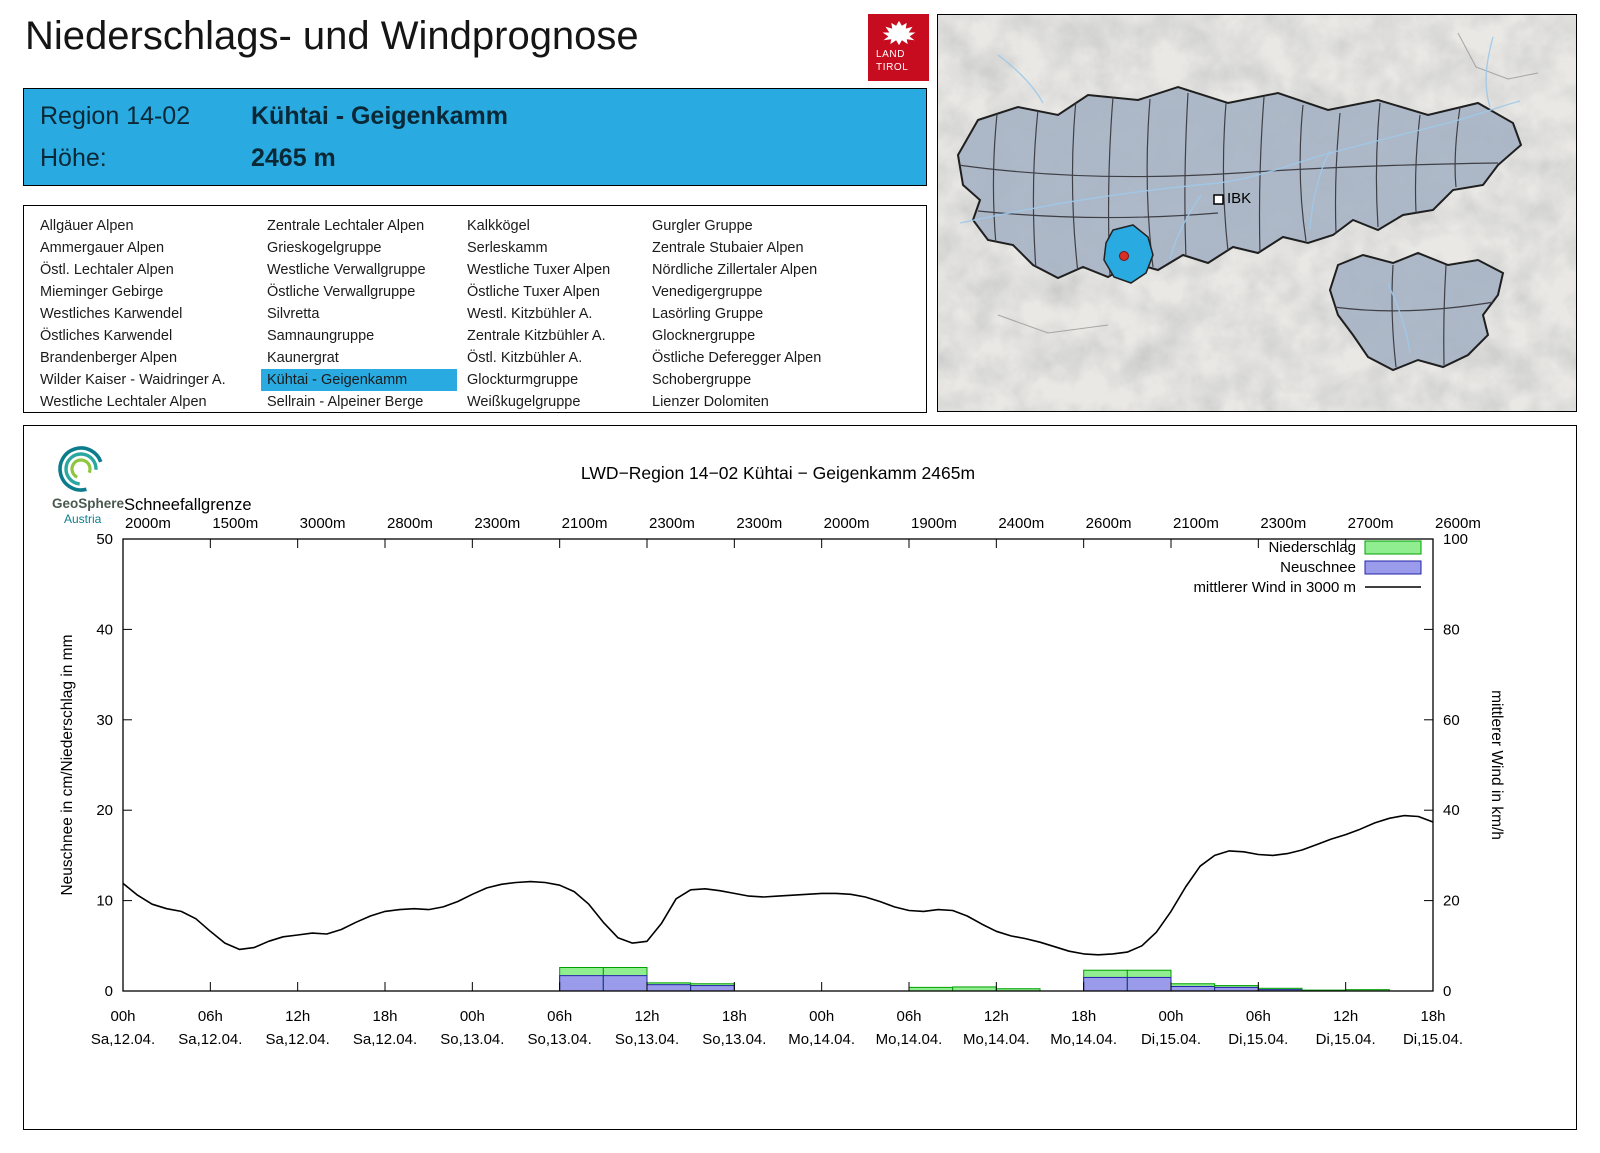 The width and height of the screenshot is (1600, 1153). Describe the element at coordinates (523, 380) in the screenshot. I see `region-list-item: Glockturmgruppe` at that location.